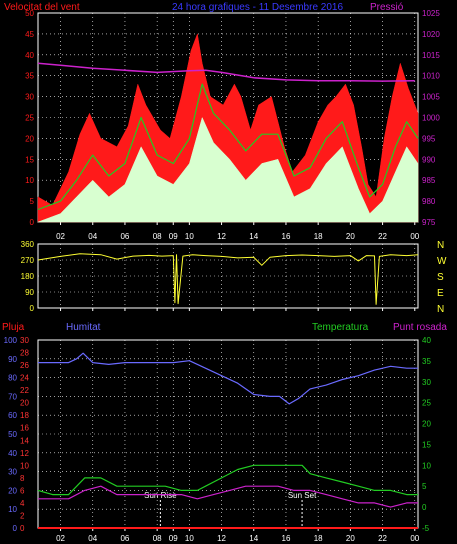  Describe the element at coordinates (42, 7) in the screenshot. I see `wind-speed-title: Velocitat del vent` at that location.